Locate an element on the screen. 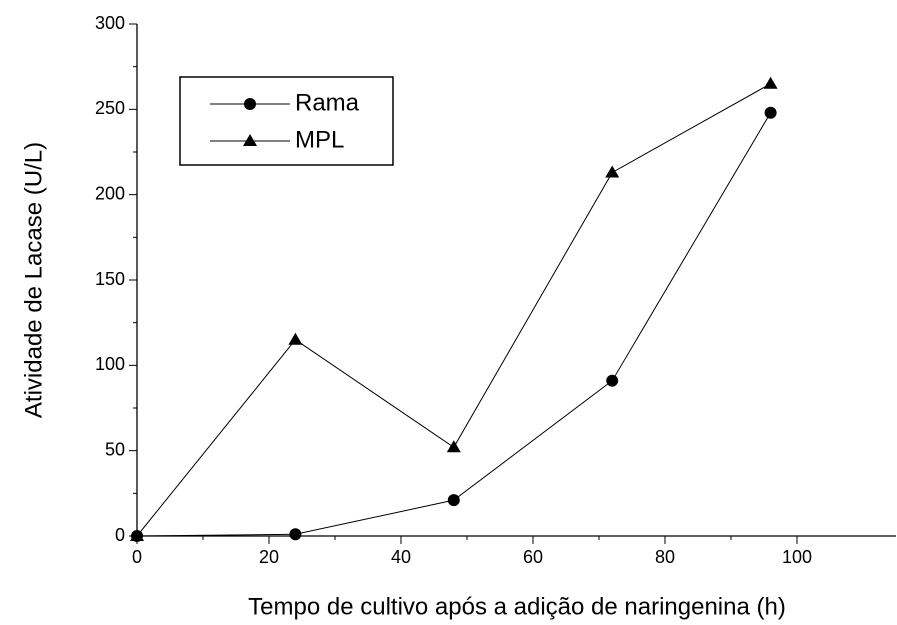 Image resolution: width=897 pixels, height=625 pixels. x-tick-label: 0 is located at coordinates (137, 557).